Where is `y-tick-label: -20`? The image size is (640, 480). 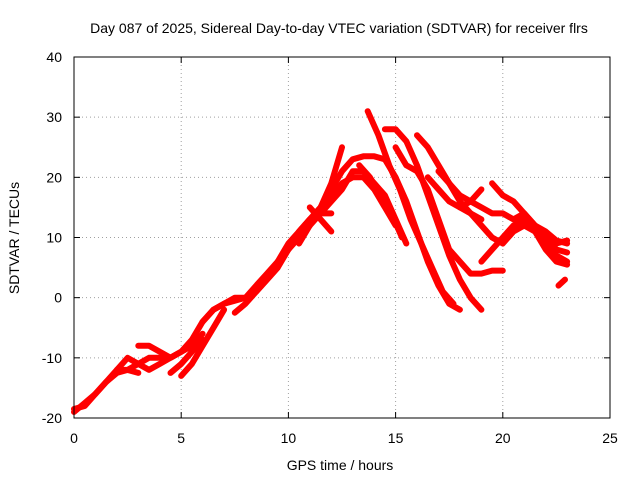 y-tick-label: -20 is located at coordinates (52, 418).